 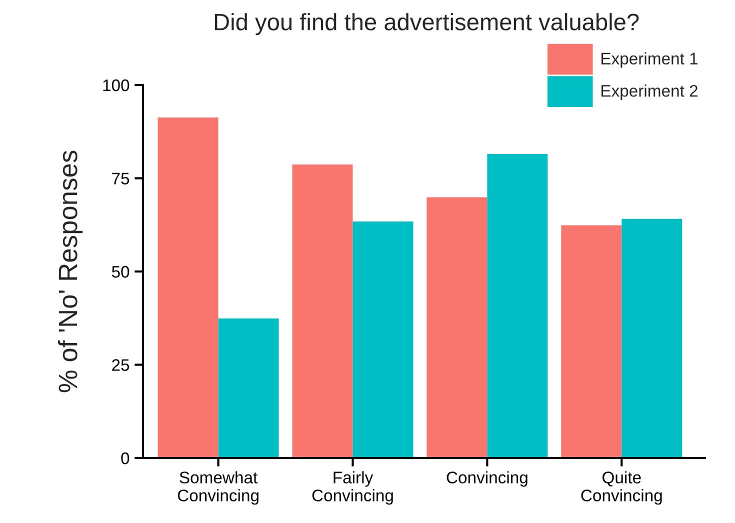 I want to click on x-tick-label: Fairly Convincing, so click(x=352, y=488).